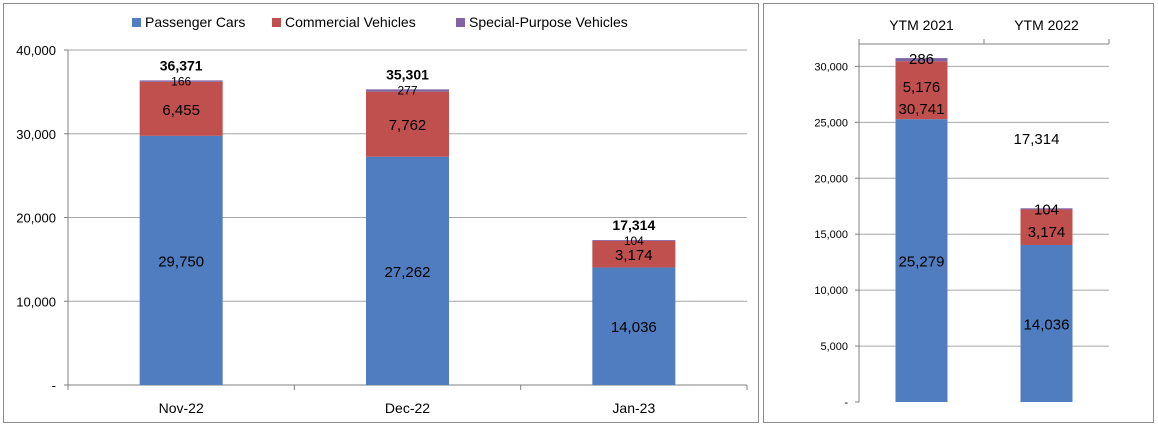 The image size is (1158, 426). Describe the element at coordinates (407, 408) in the screenshot. I see `x-tick-label: Dec-22` at that location.